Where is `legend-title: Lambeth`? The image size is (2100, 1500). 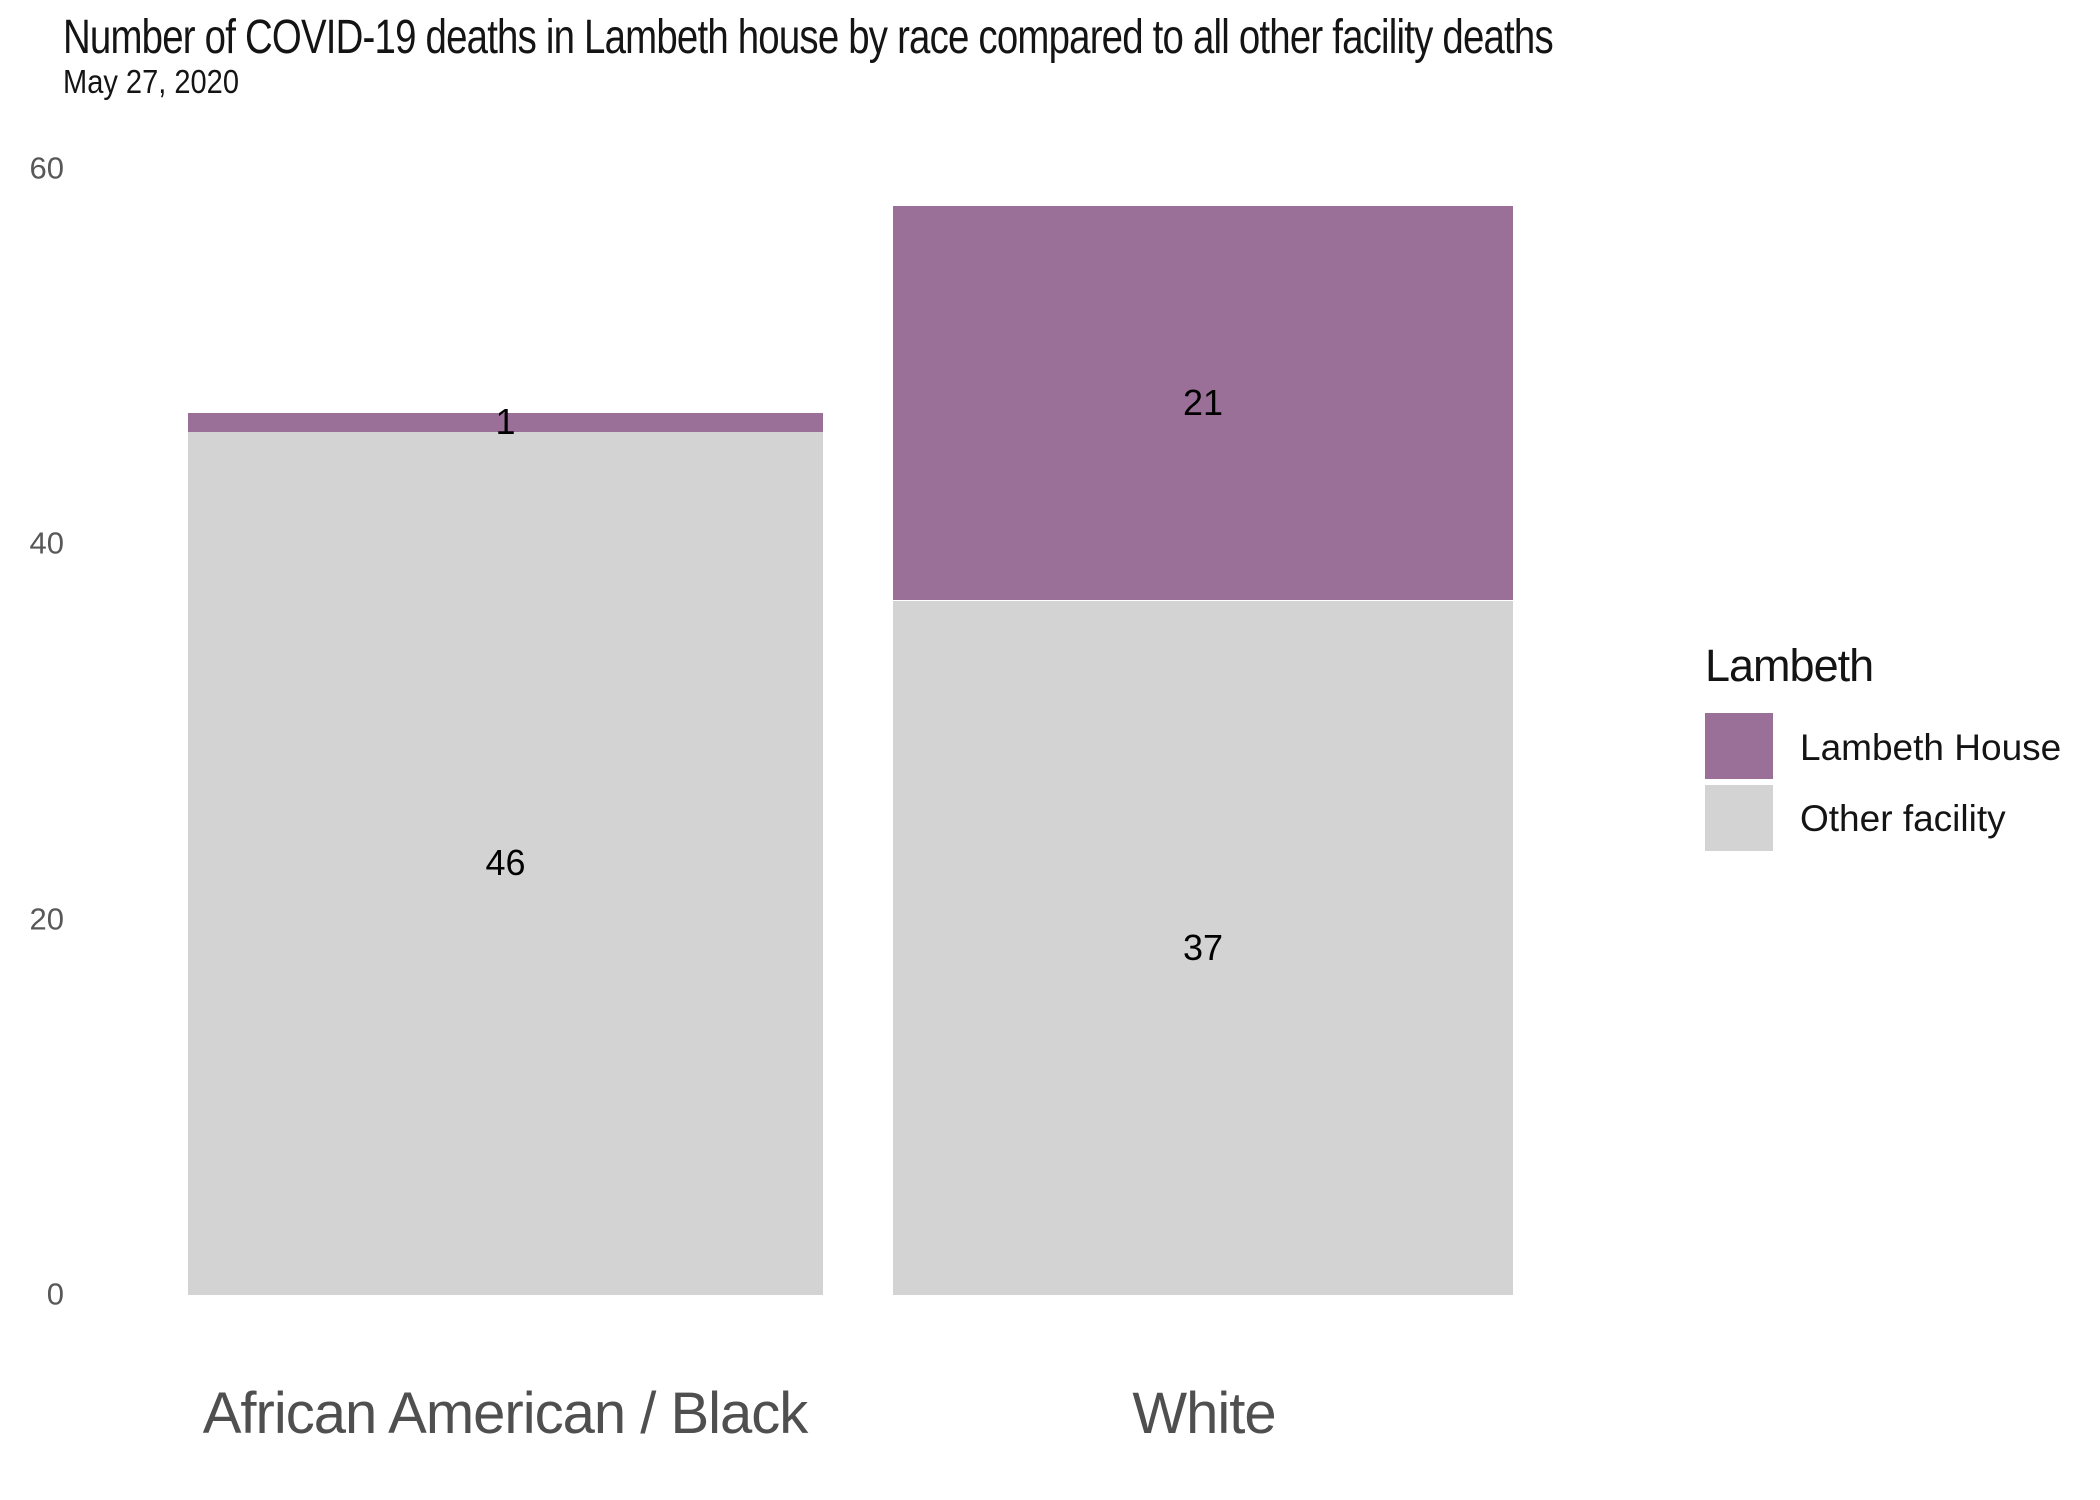
legend-title: Lambeth is located at coordinates (1789, 665).